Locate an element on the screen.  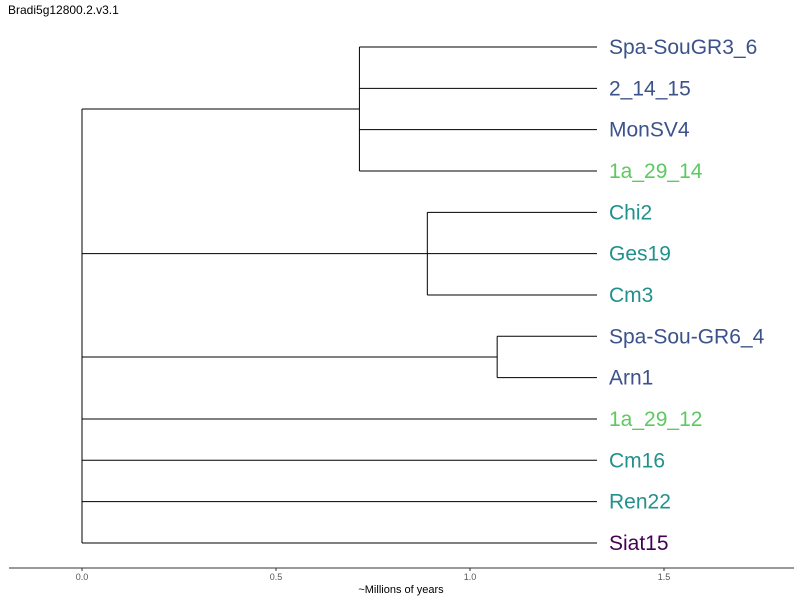
x-tick-label: 1.0 is located at coordinates (470, 577).